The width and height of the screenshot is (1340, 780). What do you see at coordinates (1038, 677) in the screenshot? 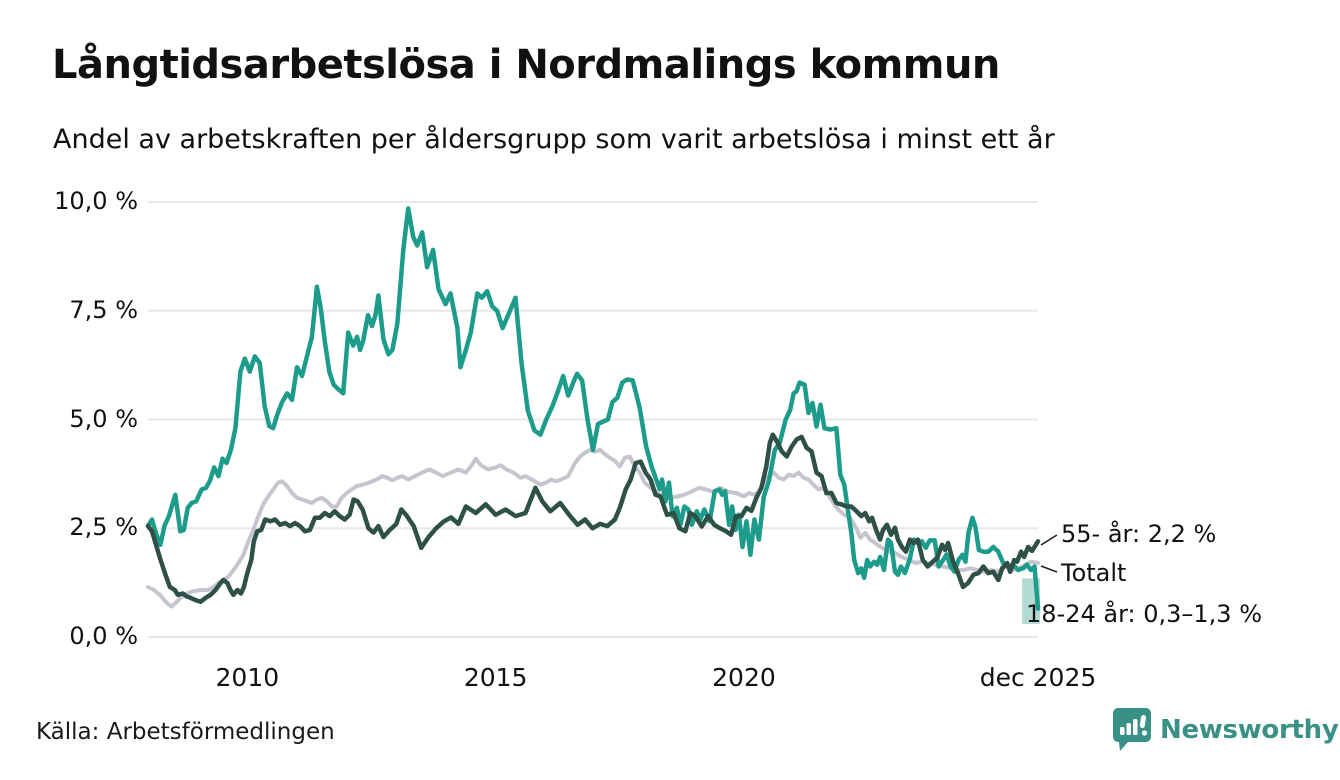
I see `x-tick-label: dec 2025` at bounding box center [1038, 677].